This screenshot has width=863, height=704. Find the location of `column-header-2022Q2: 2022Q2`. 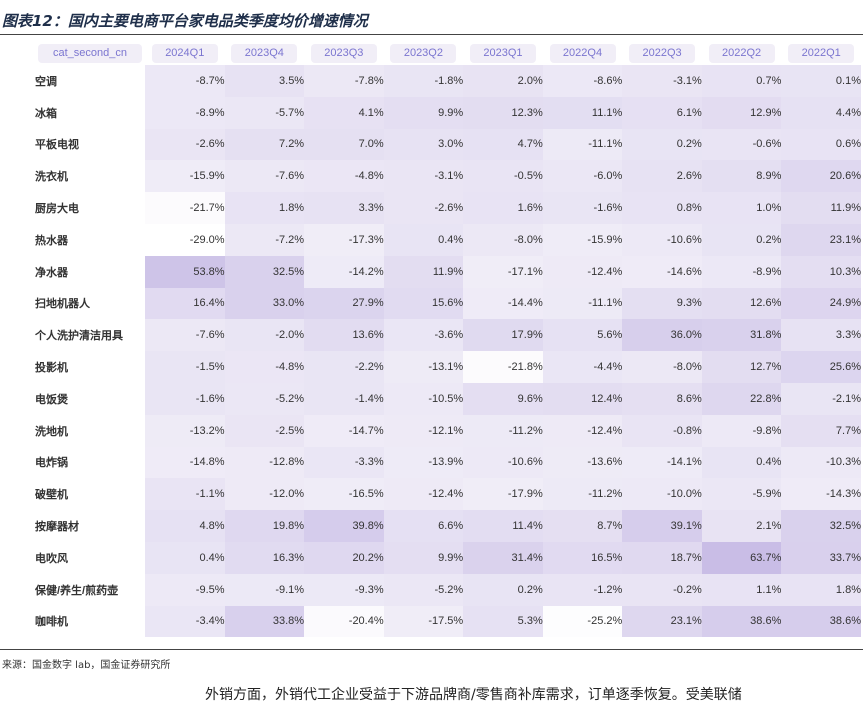

column-header-2022Q2: 2022Q2 is located at coordinates (742, 52).